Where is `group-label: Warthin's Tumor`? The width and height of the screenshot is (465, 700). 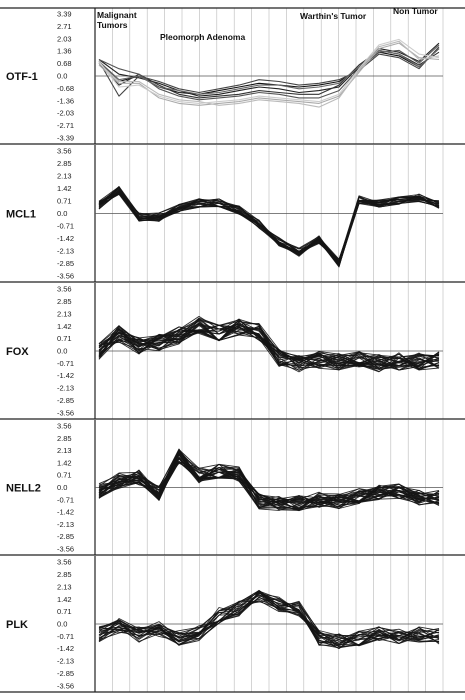 group-label: Warthin's Tumor is located at coordinates (333, 16).